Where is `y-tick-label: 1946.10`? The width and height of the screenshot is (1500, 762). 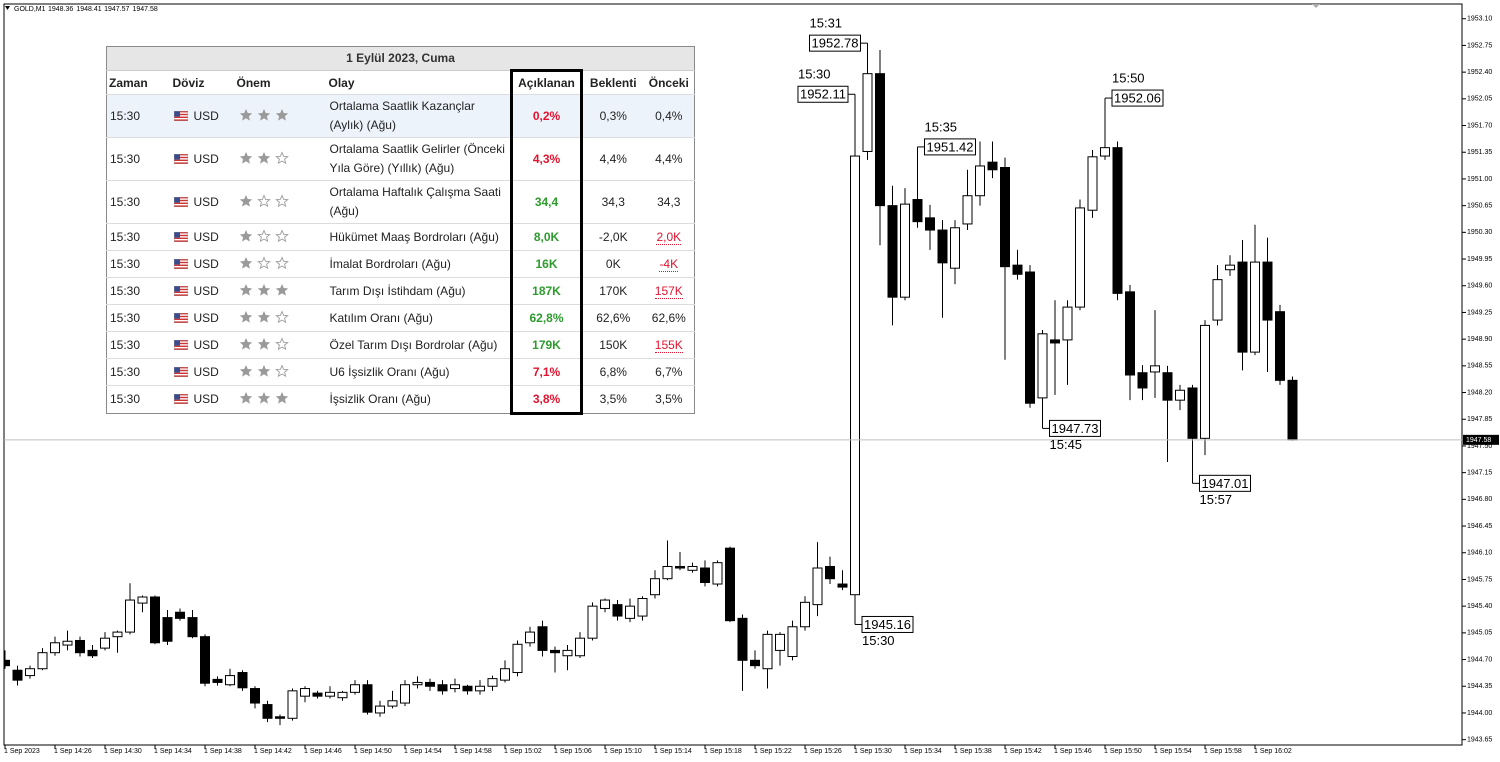 y-tick-label: 1946.10 is located at coordinates (1479, 553).